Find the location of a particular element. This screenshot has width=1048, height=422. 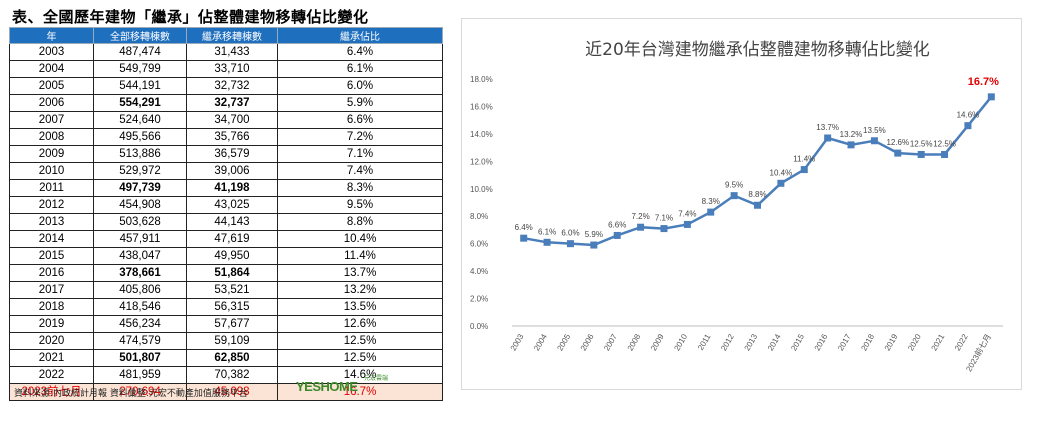

y-tick-label: 4.0% is located at coordinates (479, 271).